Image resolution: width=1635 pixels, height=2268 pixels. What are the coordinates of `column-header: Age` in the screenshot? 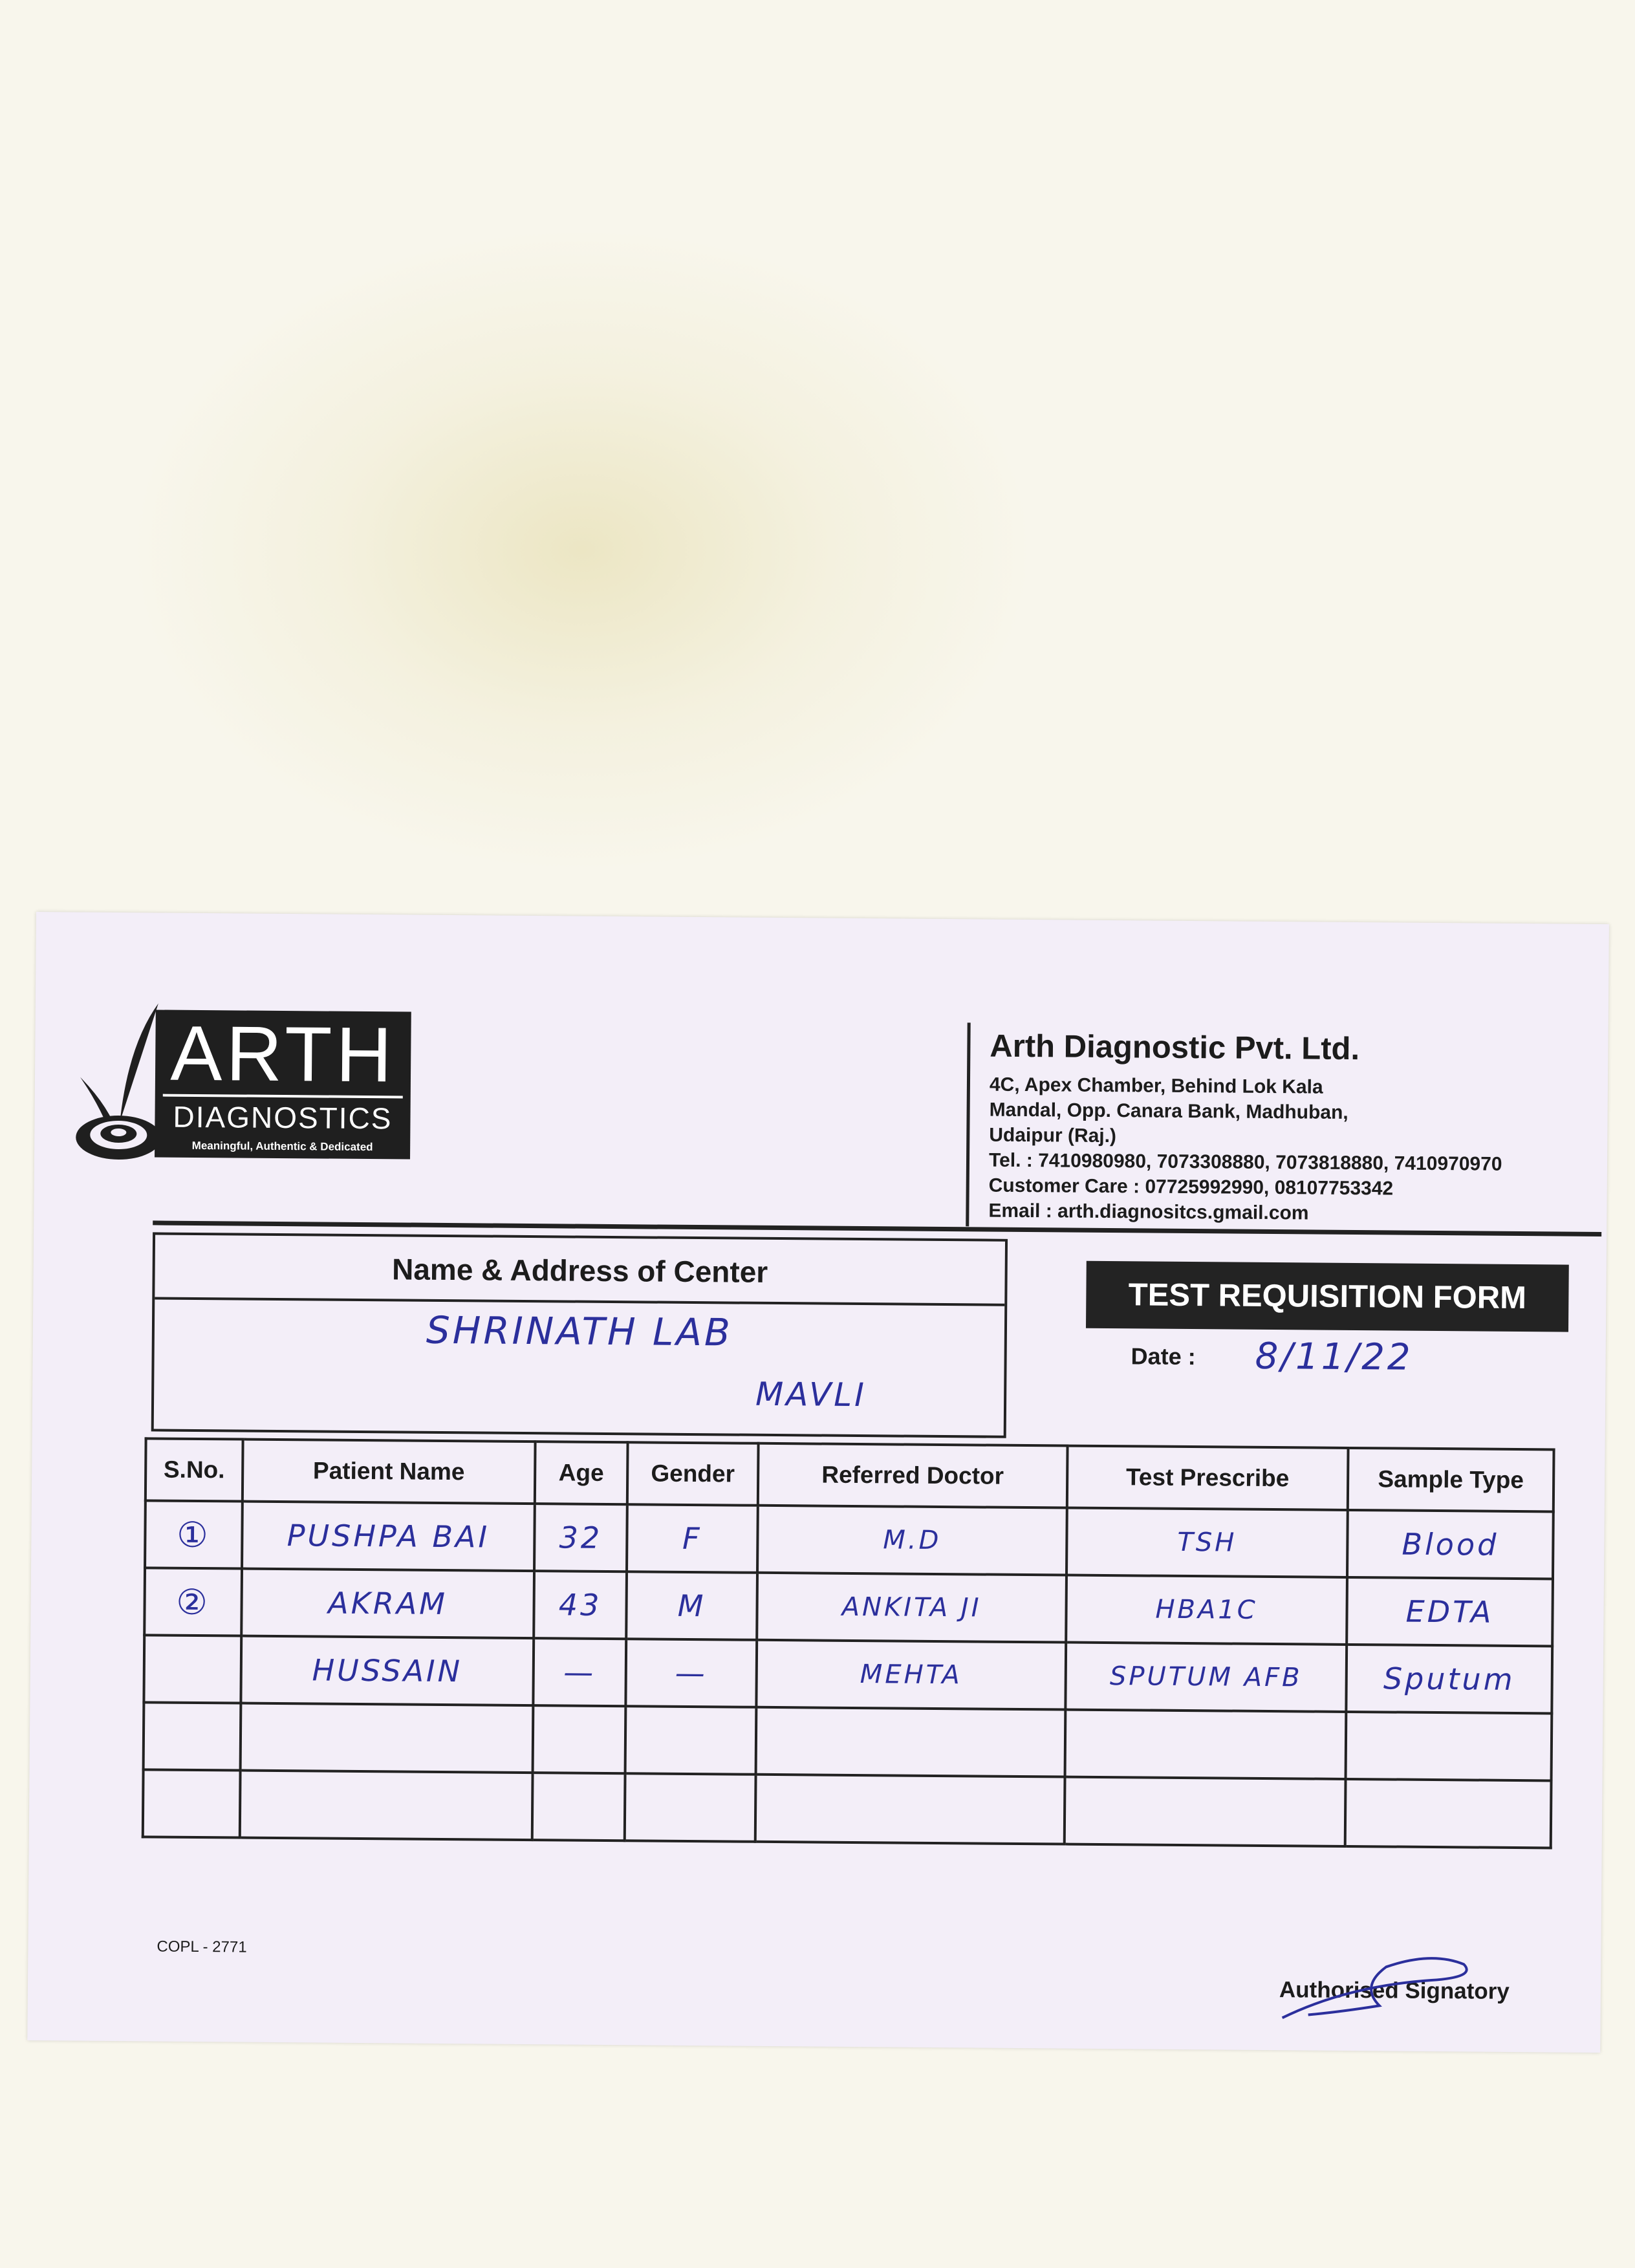 It's located at (581, 1473).